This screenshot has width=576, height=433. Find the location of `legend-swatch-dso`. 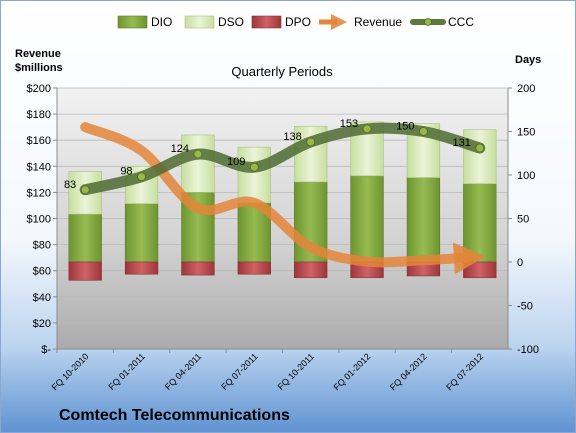

legend-swatch-dso is located at coordinates (199, 22).